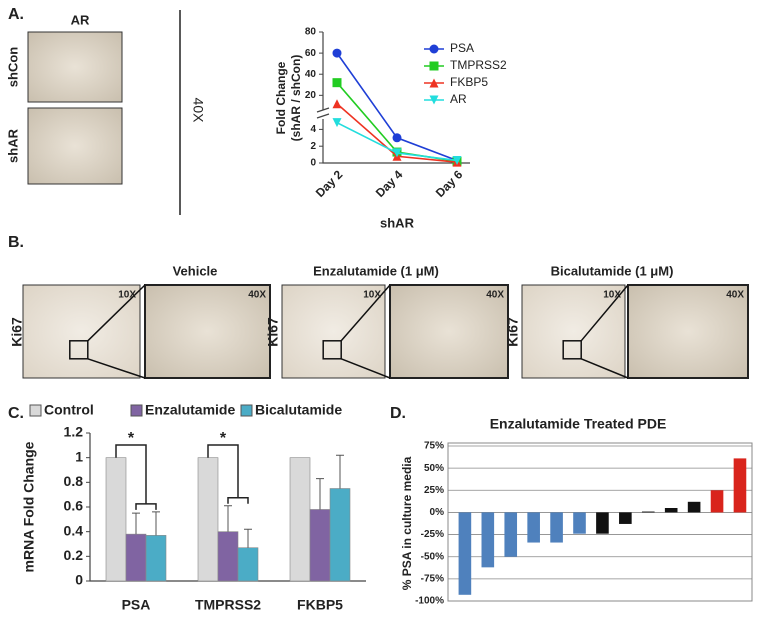  What do you see at coordinates (296, 98) in the screenshot?
I see `y-axis-label: (shAR / shCon)` at bounding box center [296, 98].